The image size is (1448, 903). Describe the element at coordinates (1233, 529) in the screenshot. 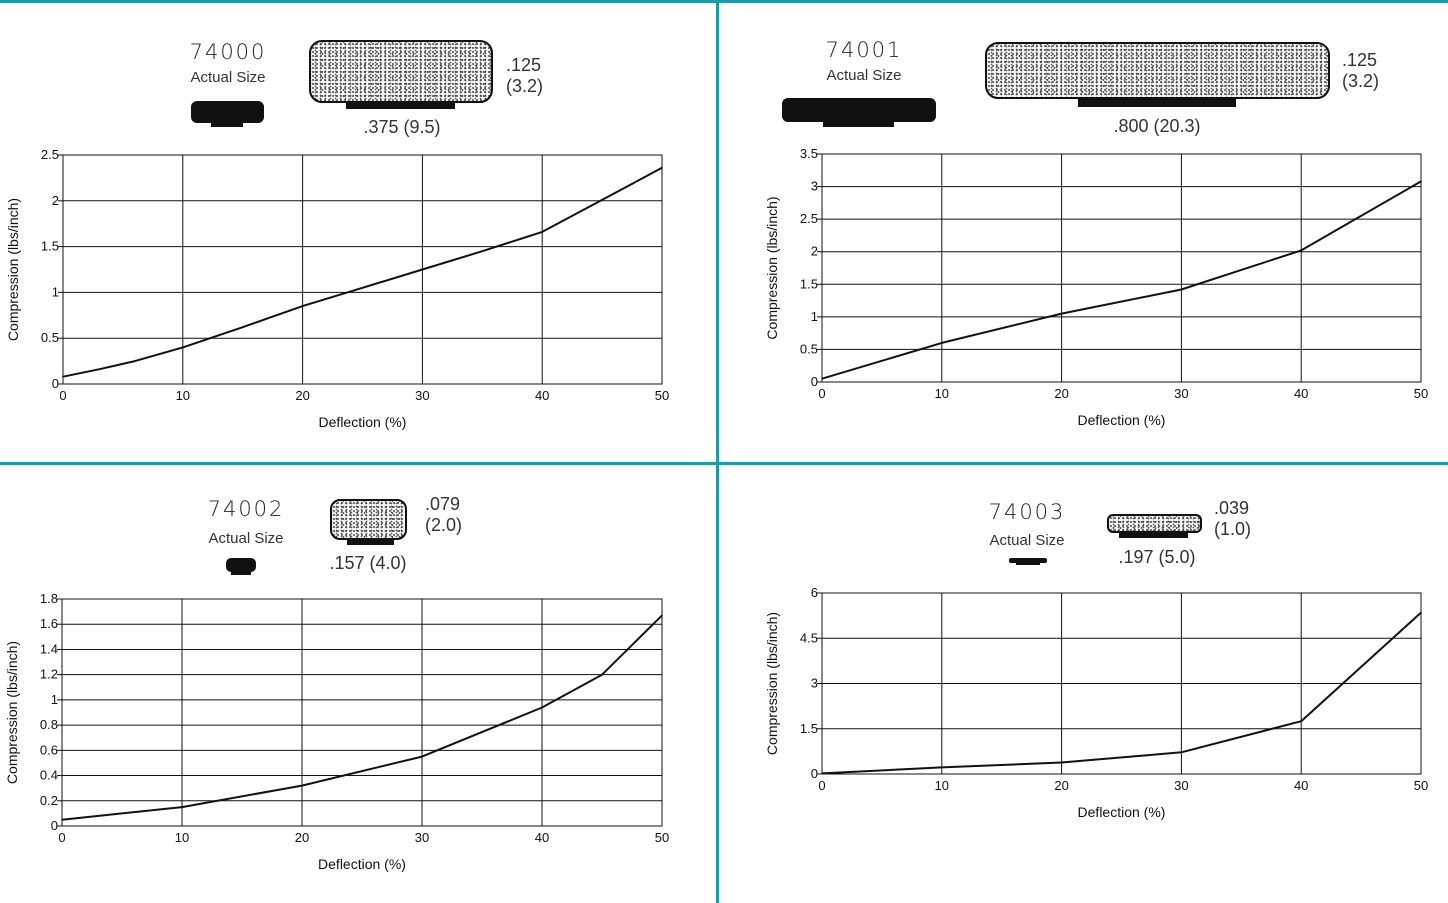

I see `thickness-mm: (1.0)` at that location.